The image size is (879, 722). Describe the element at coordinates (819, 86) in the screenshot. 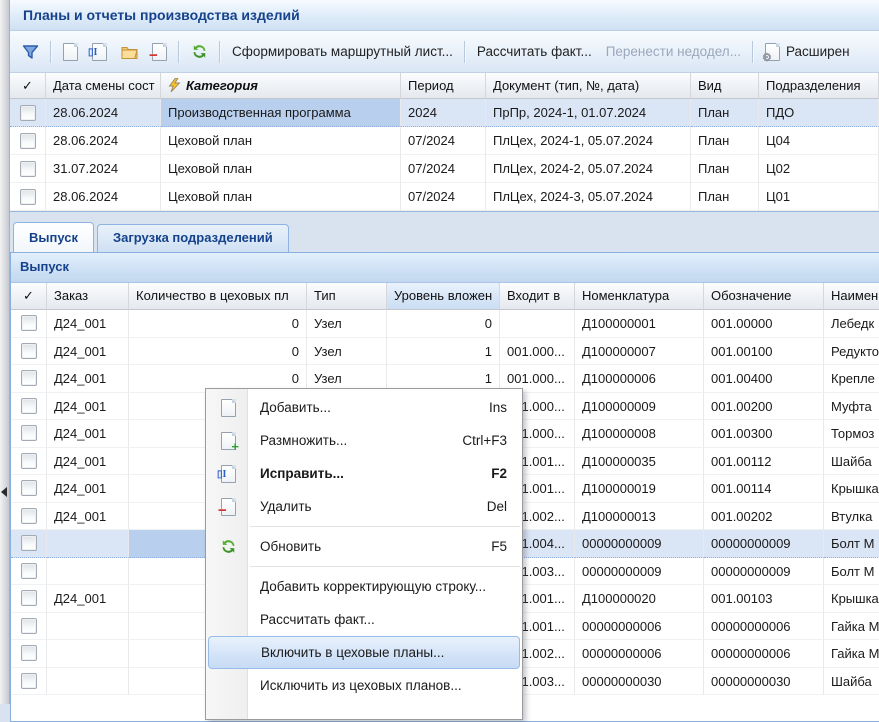

I see `column-header-division: Подразделения` at that location.